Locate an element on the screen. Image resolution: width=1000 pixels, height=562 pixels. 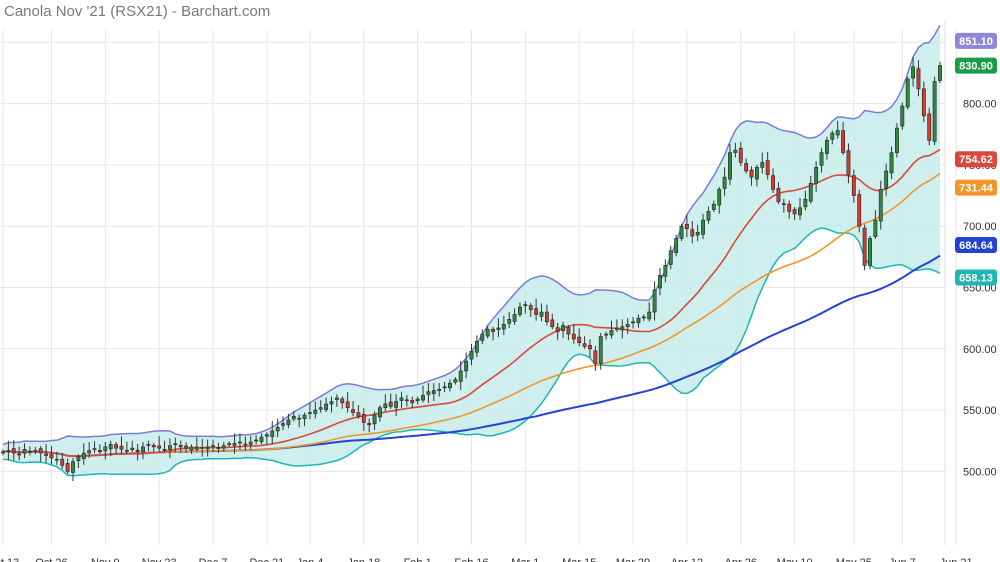
x-tick-label: Nov 9 is located at coordinates (105, 559).